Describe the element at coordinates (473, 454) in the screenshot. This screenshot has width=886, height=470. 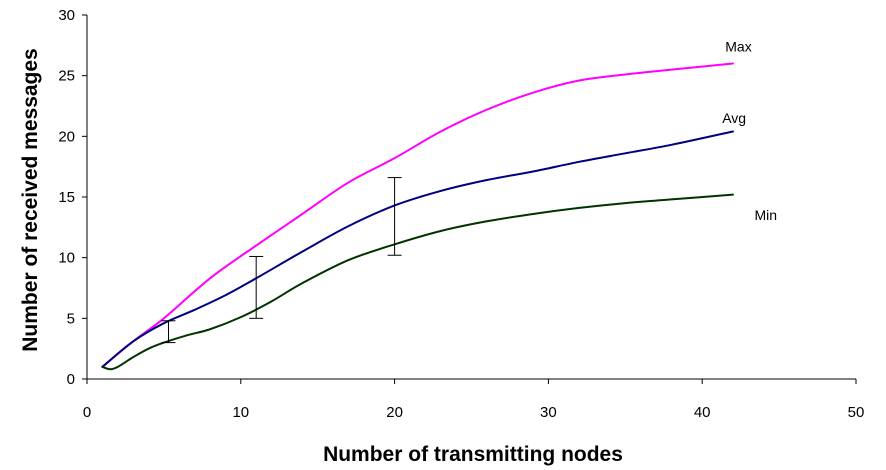
I see `x-axis-title: Number of transmitting nodes` at that location.